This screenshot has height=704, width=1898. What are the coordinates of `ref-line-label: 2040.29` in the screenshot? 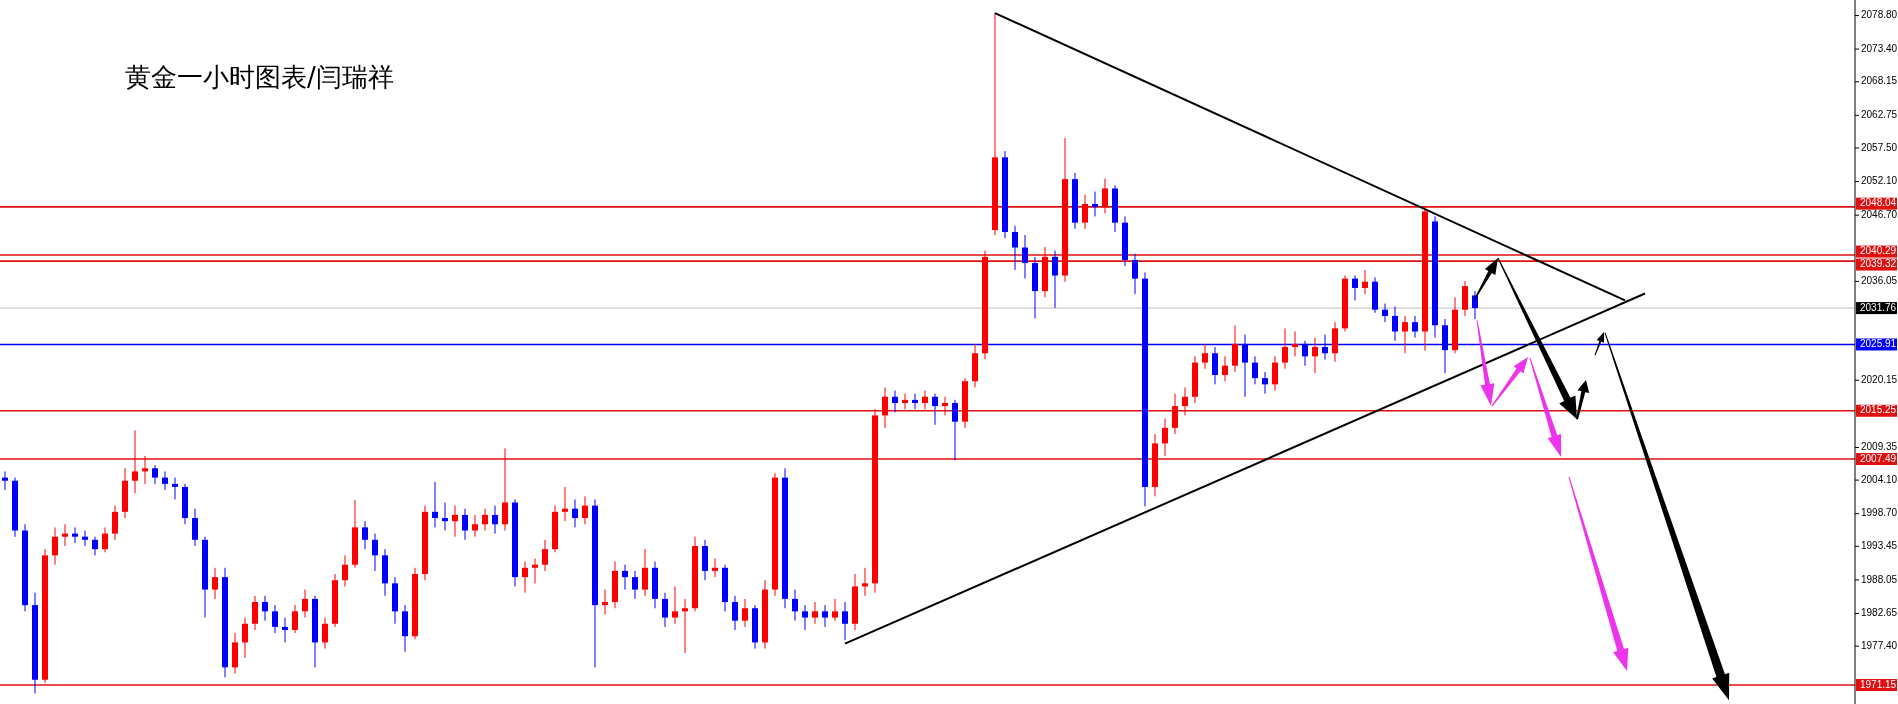 It's located at (1878, 251).